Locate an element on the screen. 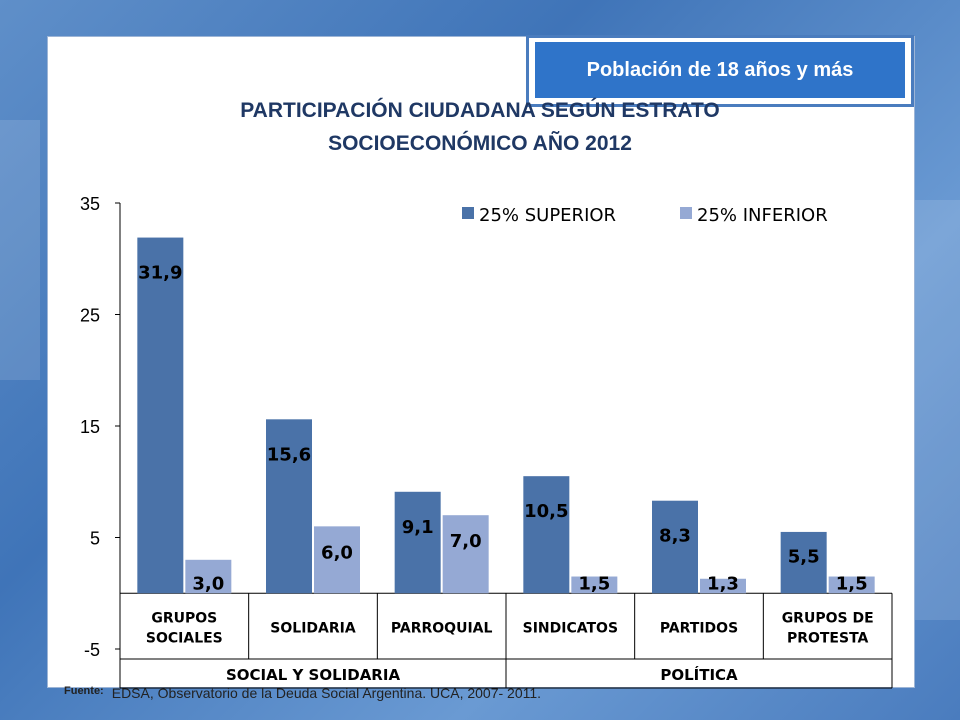  category-group-label: POLÍTICA is located at coordinates (699, 674).